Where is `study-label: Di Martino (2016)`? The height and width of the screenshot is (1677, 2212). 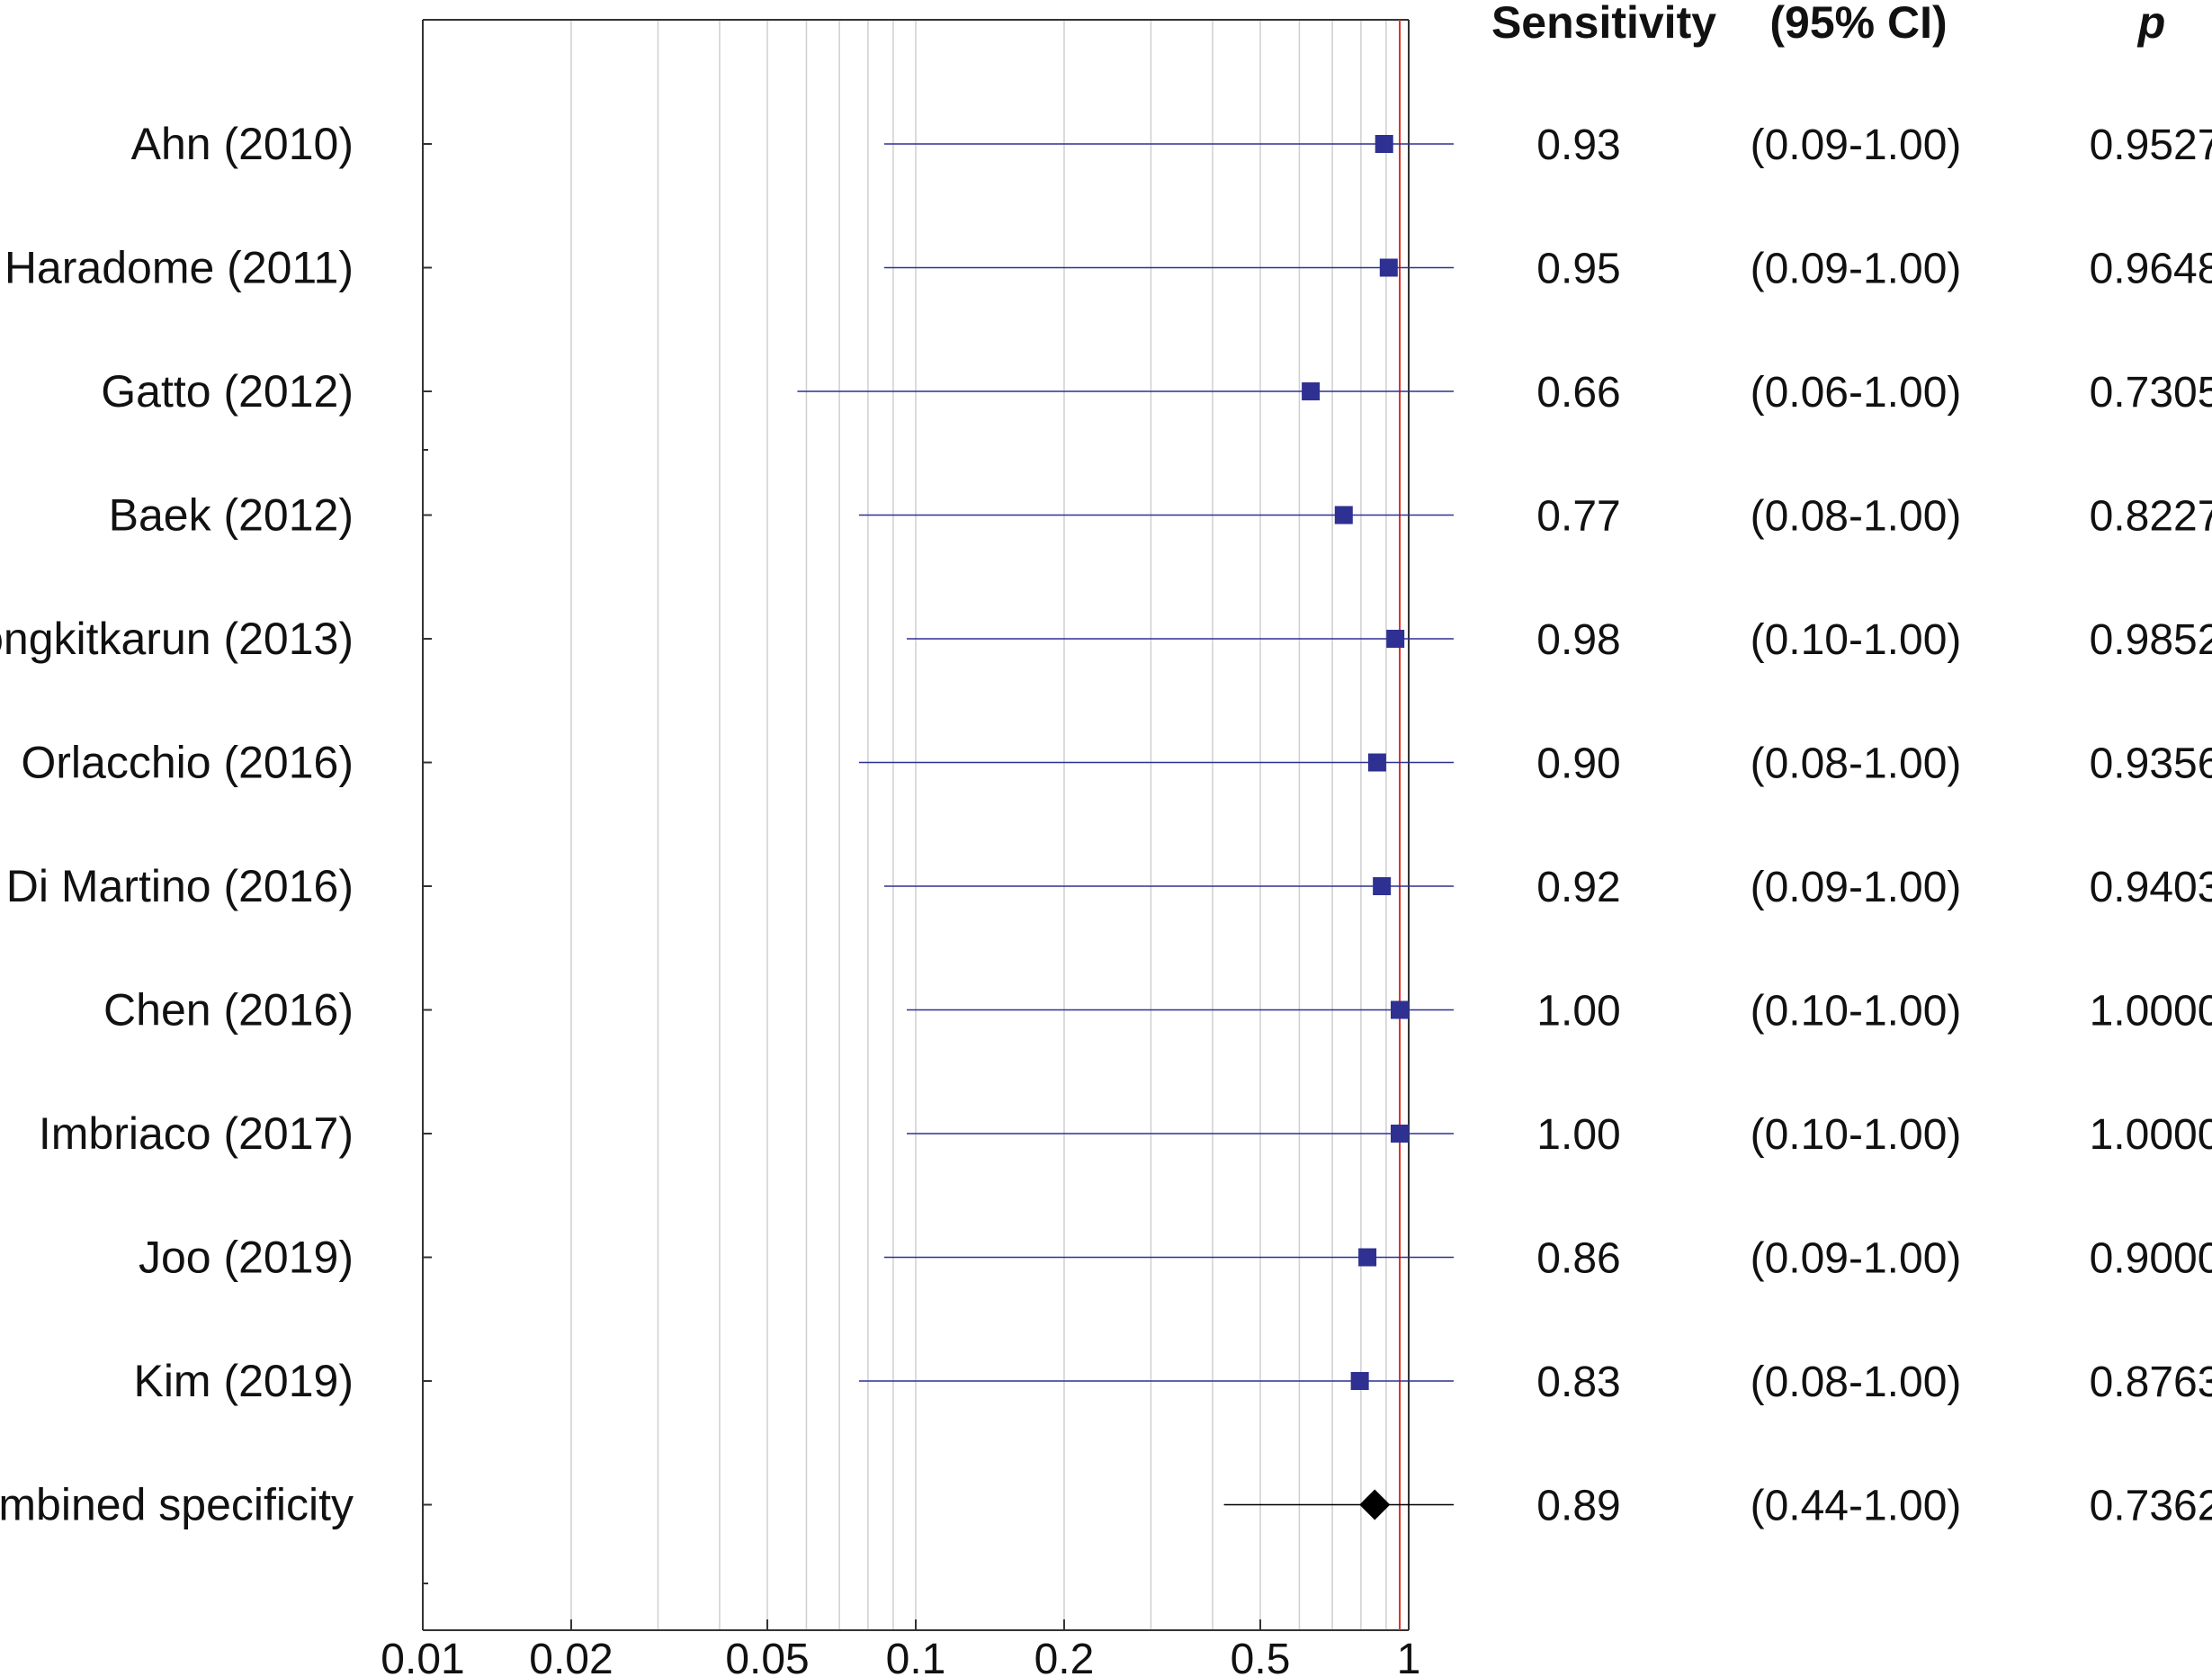
study-label: Di Martino (2016) is located at coordinates (180, 886).